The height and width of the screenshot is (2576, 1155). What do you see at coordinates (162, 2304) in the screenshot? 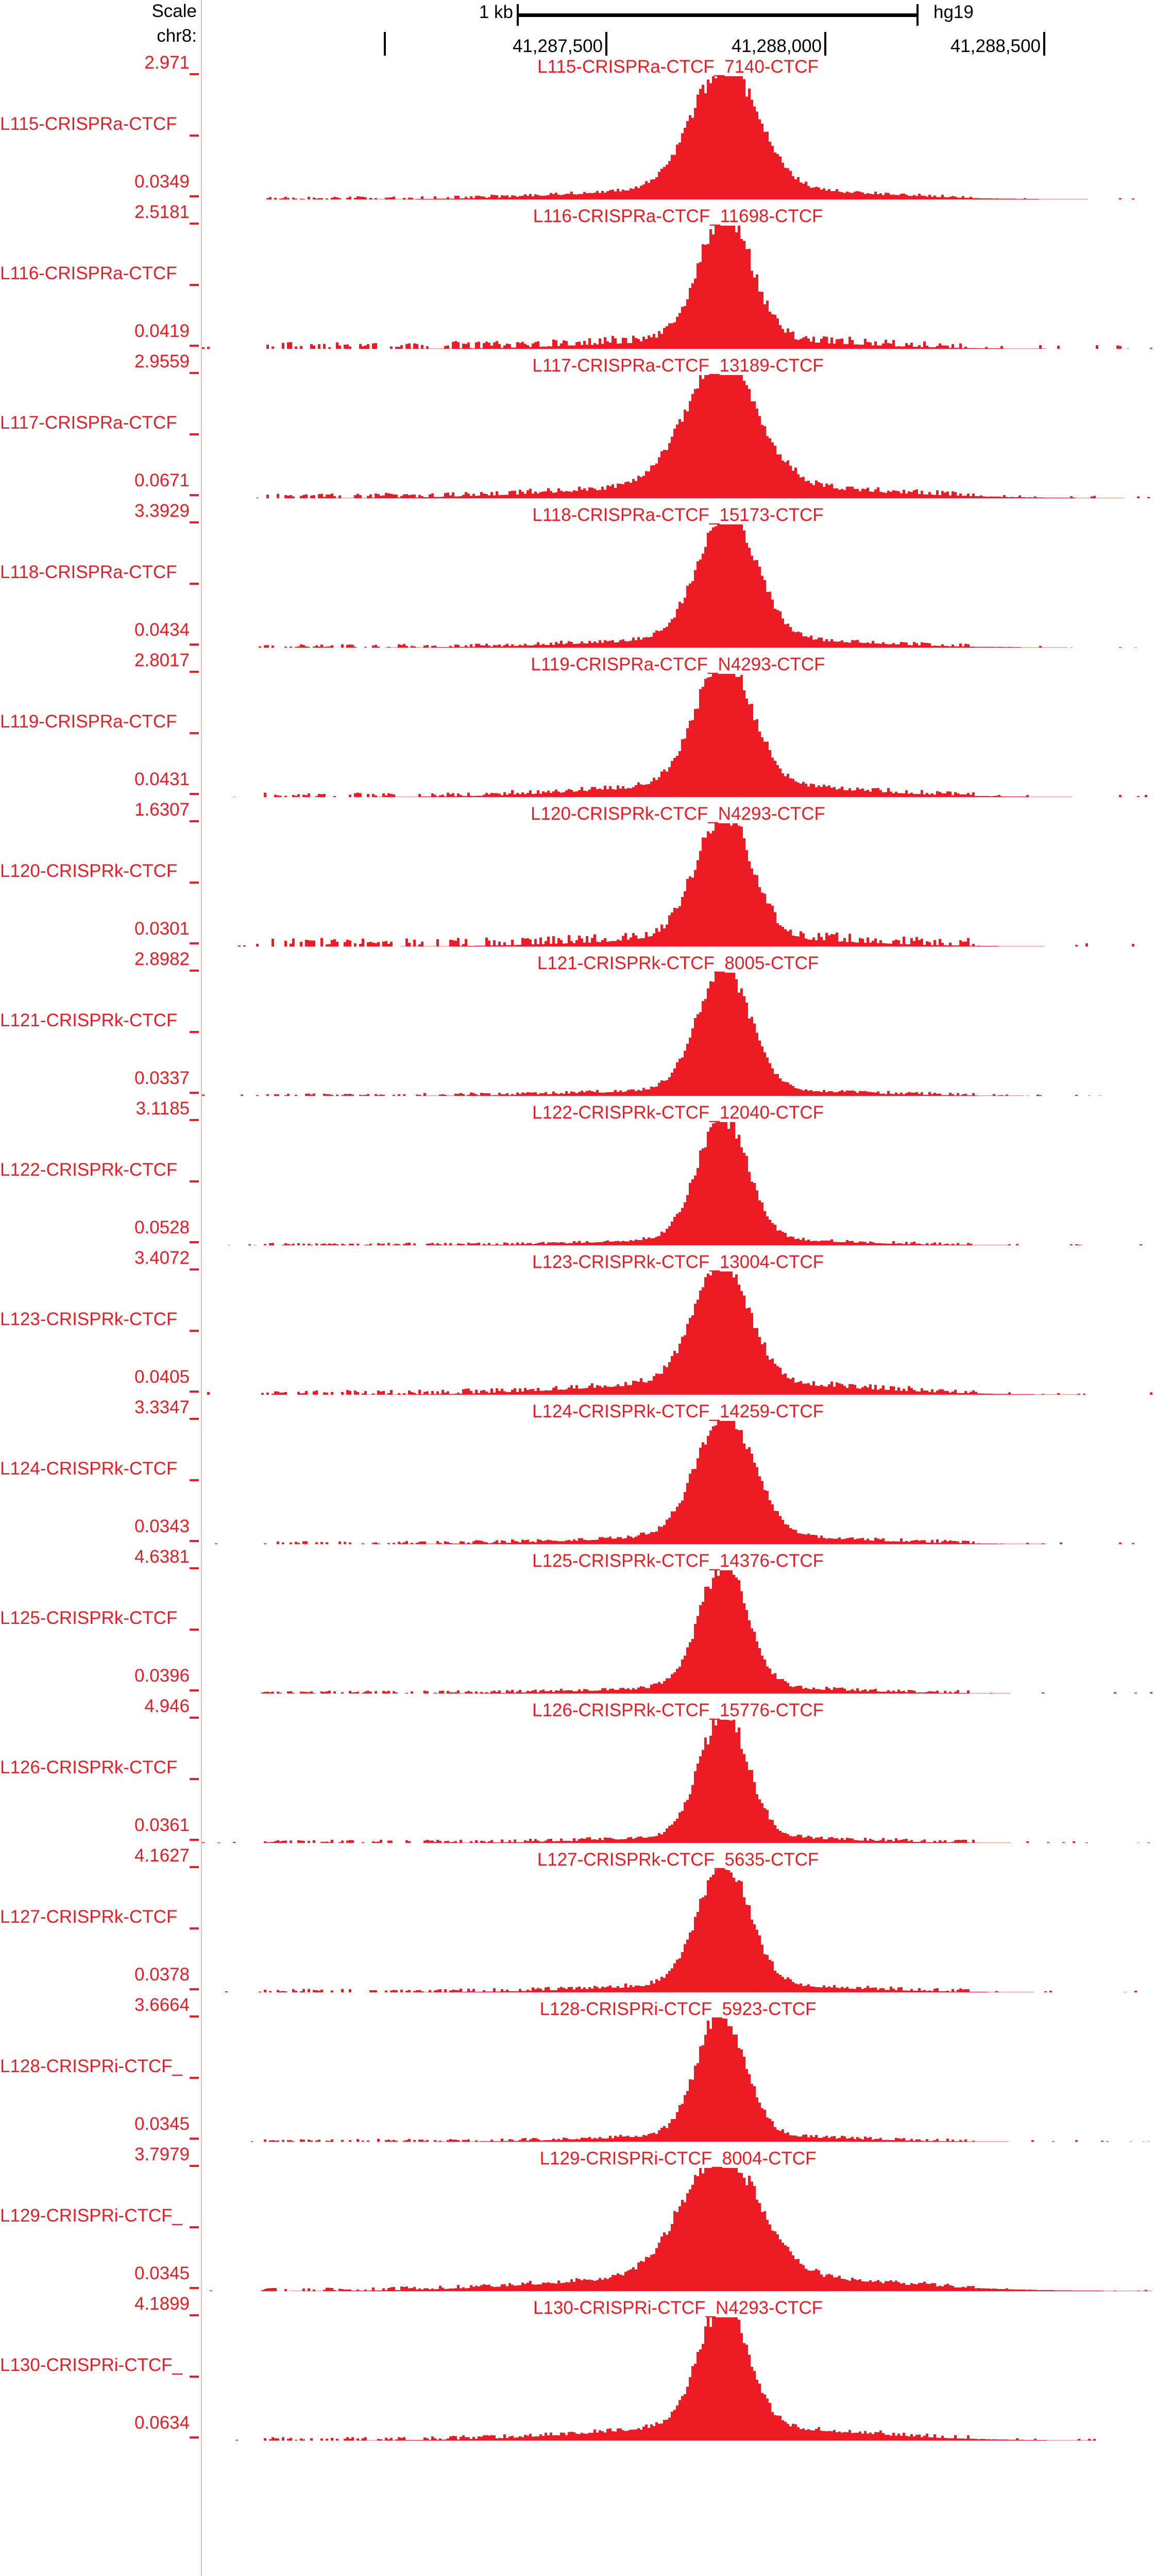
I see `track-max-value: 4.1899` at bounding box center [162, 2304].